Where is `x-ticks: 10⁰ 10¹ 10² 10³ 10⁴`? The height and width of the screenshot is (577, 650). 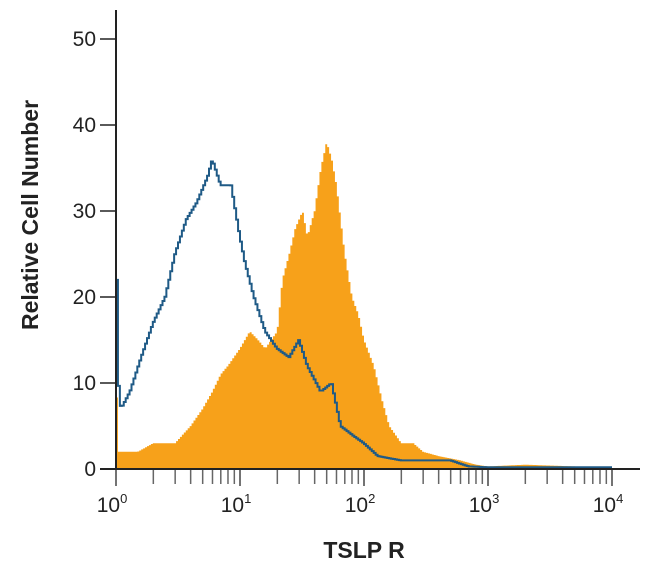
x-ticks: 10⁰ 10¹ 10² 10³ 10⁴ is located at coordinates (360, 493).